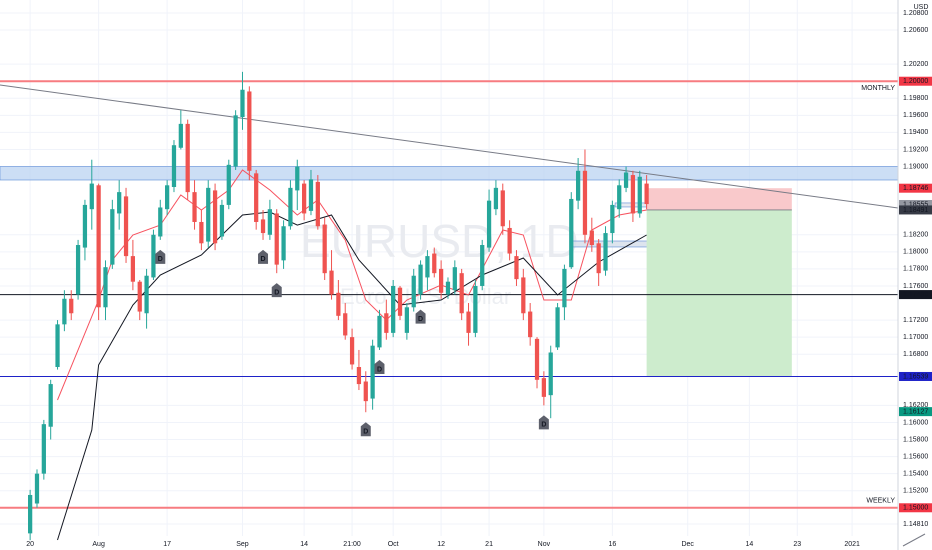  What do you see at coordinates (98, 544) in the screenshot?
I see `x-tick-label: Aug` at bounding box center [98, 544].